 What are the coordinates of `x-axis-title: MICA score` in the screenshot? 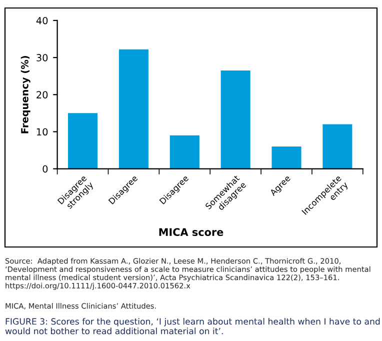 It's located at (191, 232).